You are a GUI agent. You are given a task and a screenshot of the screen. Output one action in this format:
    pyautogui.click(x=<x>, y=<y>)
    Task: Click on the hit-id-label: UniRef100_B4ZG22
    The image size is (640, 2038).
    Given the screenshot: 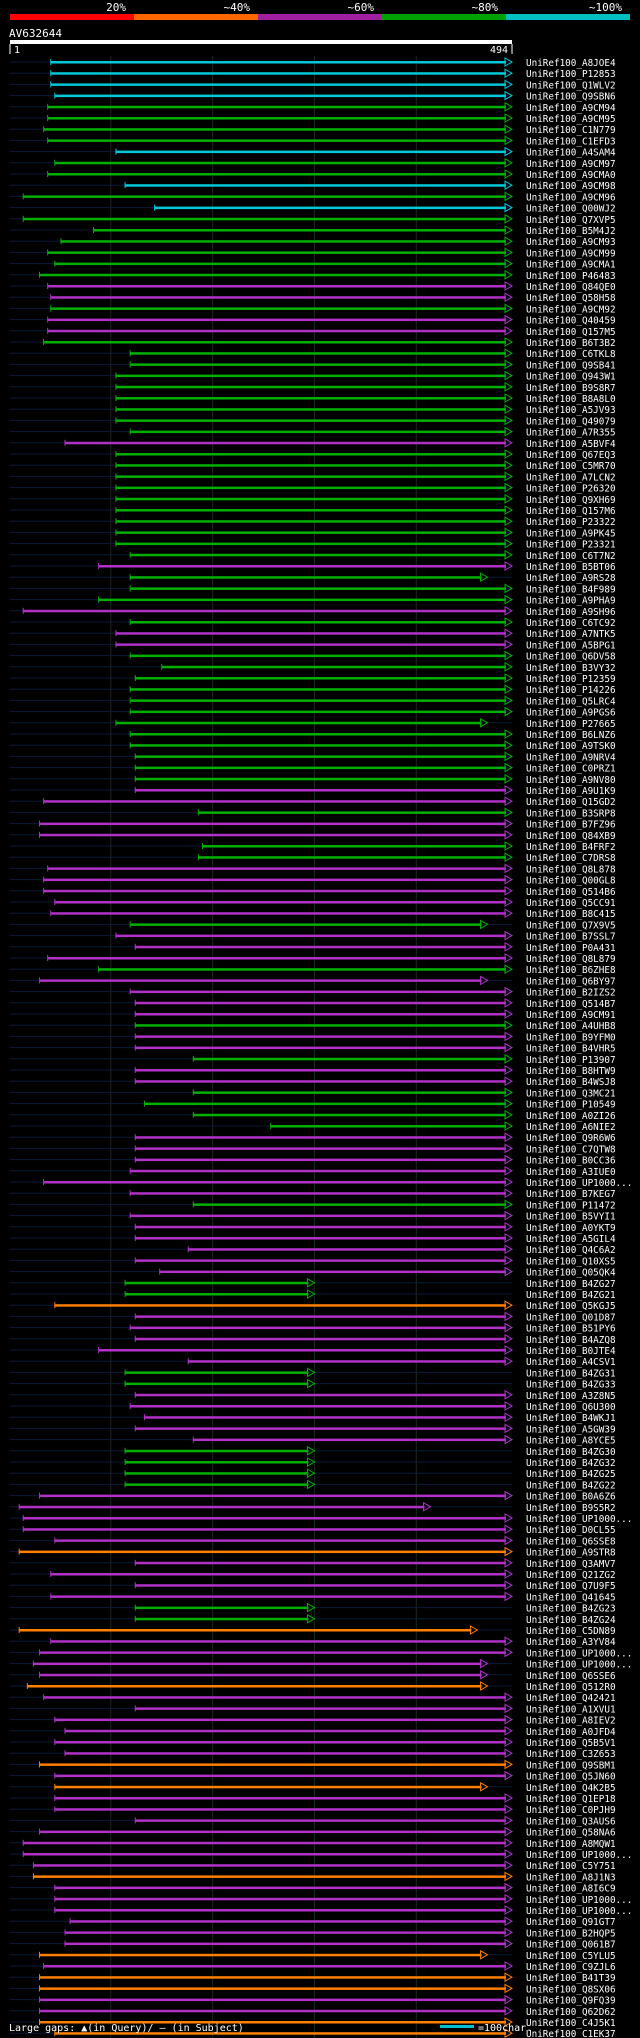 What is the action you would take?
    pyautogui.click(x=571, y=1485)
    